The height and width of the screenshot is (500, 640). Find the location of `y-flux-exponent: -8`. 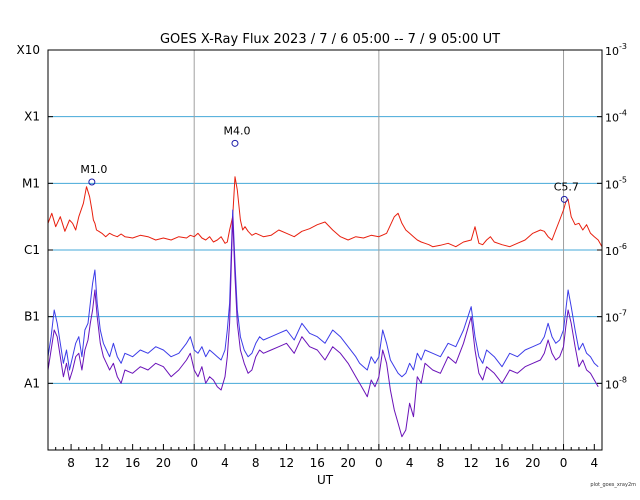

y-flux-exponent: -8 is located at coordinates (623, 379).